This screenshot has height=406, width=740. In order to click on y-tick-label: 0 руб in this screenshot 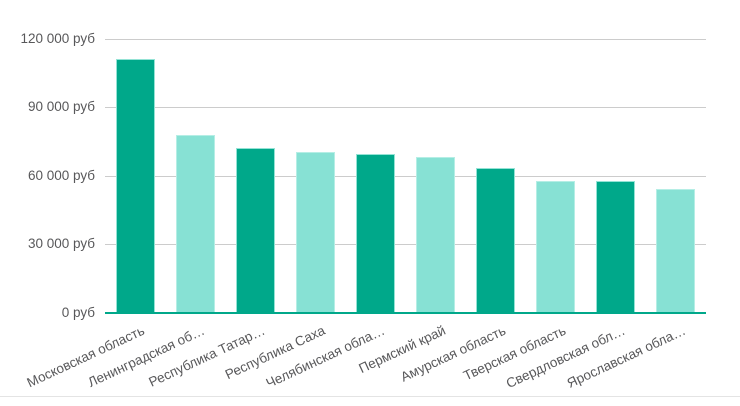, I will do `click(78, 312)`.